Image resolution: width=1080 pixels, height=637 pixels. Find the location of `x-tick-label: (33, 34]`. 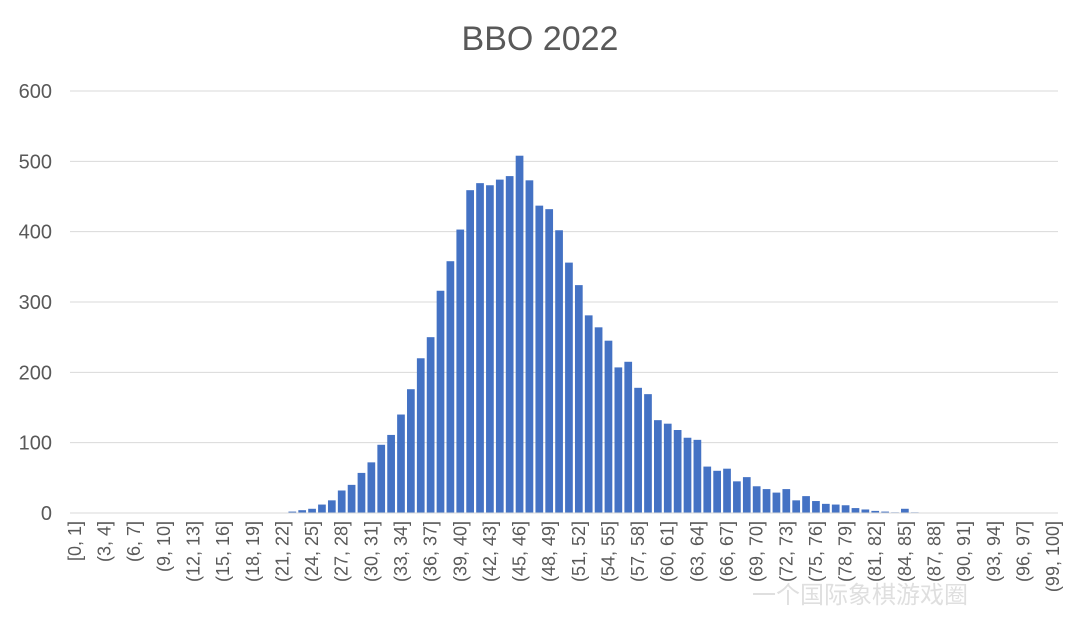

x-tick-label: (33, 34] is located at coordinates (401, 551).